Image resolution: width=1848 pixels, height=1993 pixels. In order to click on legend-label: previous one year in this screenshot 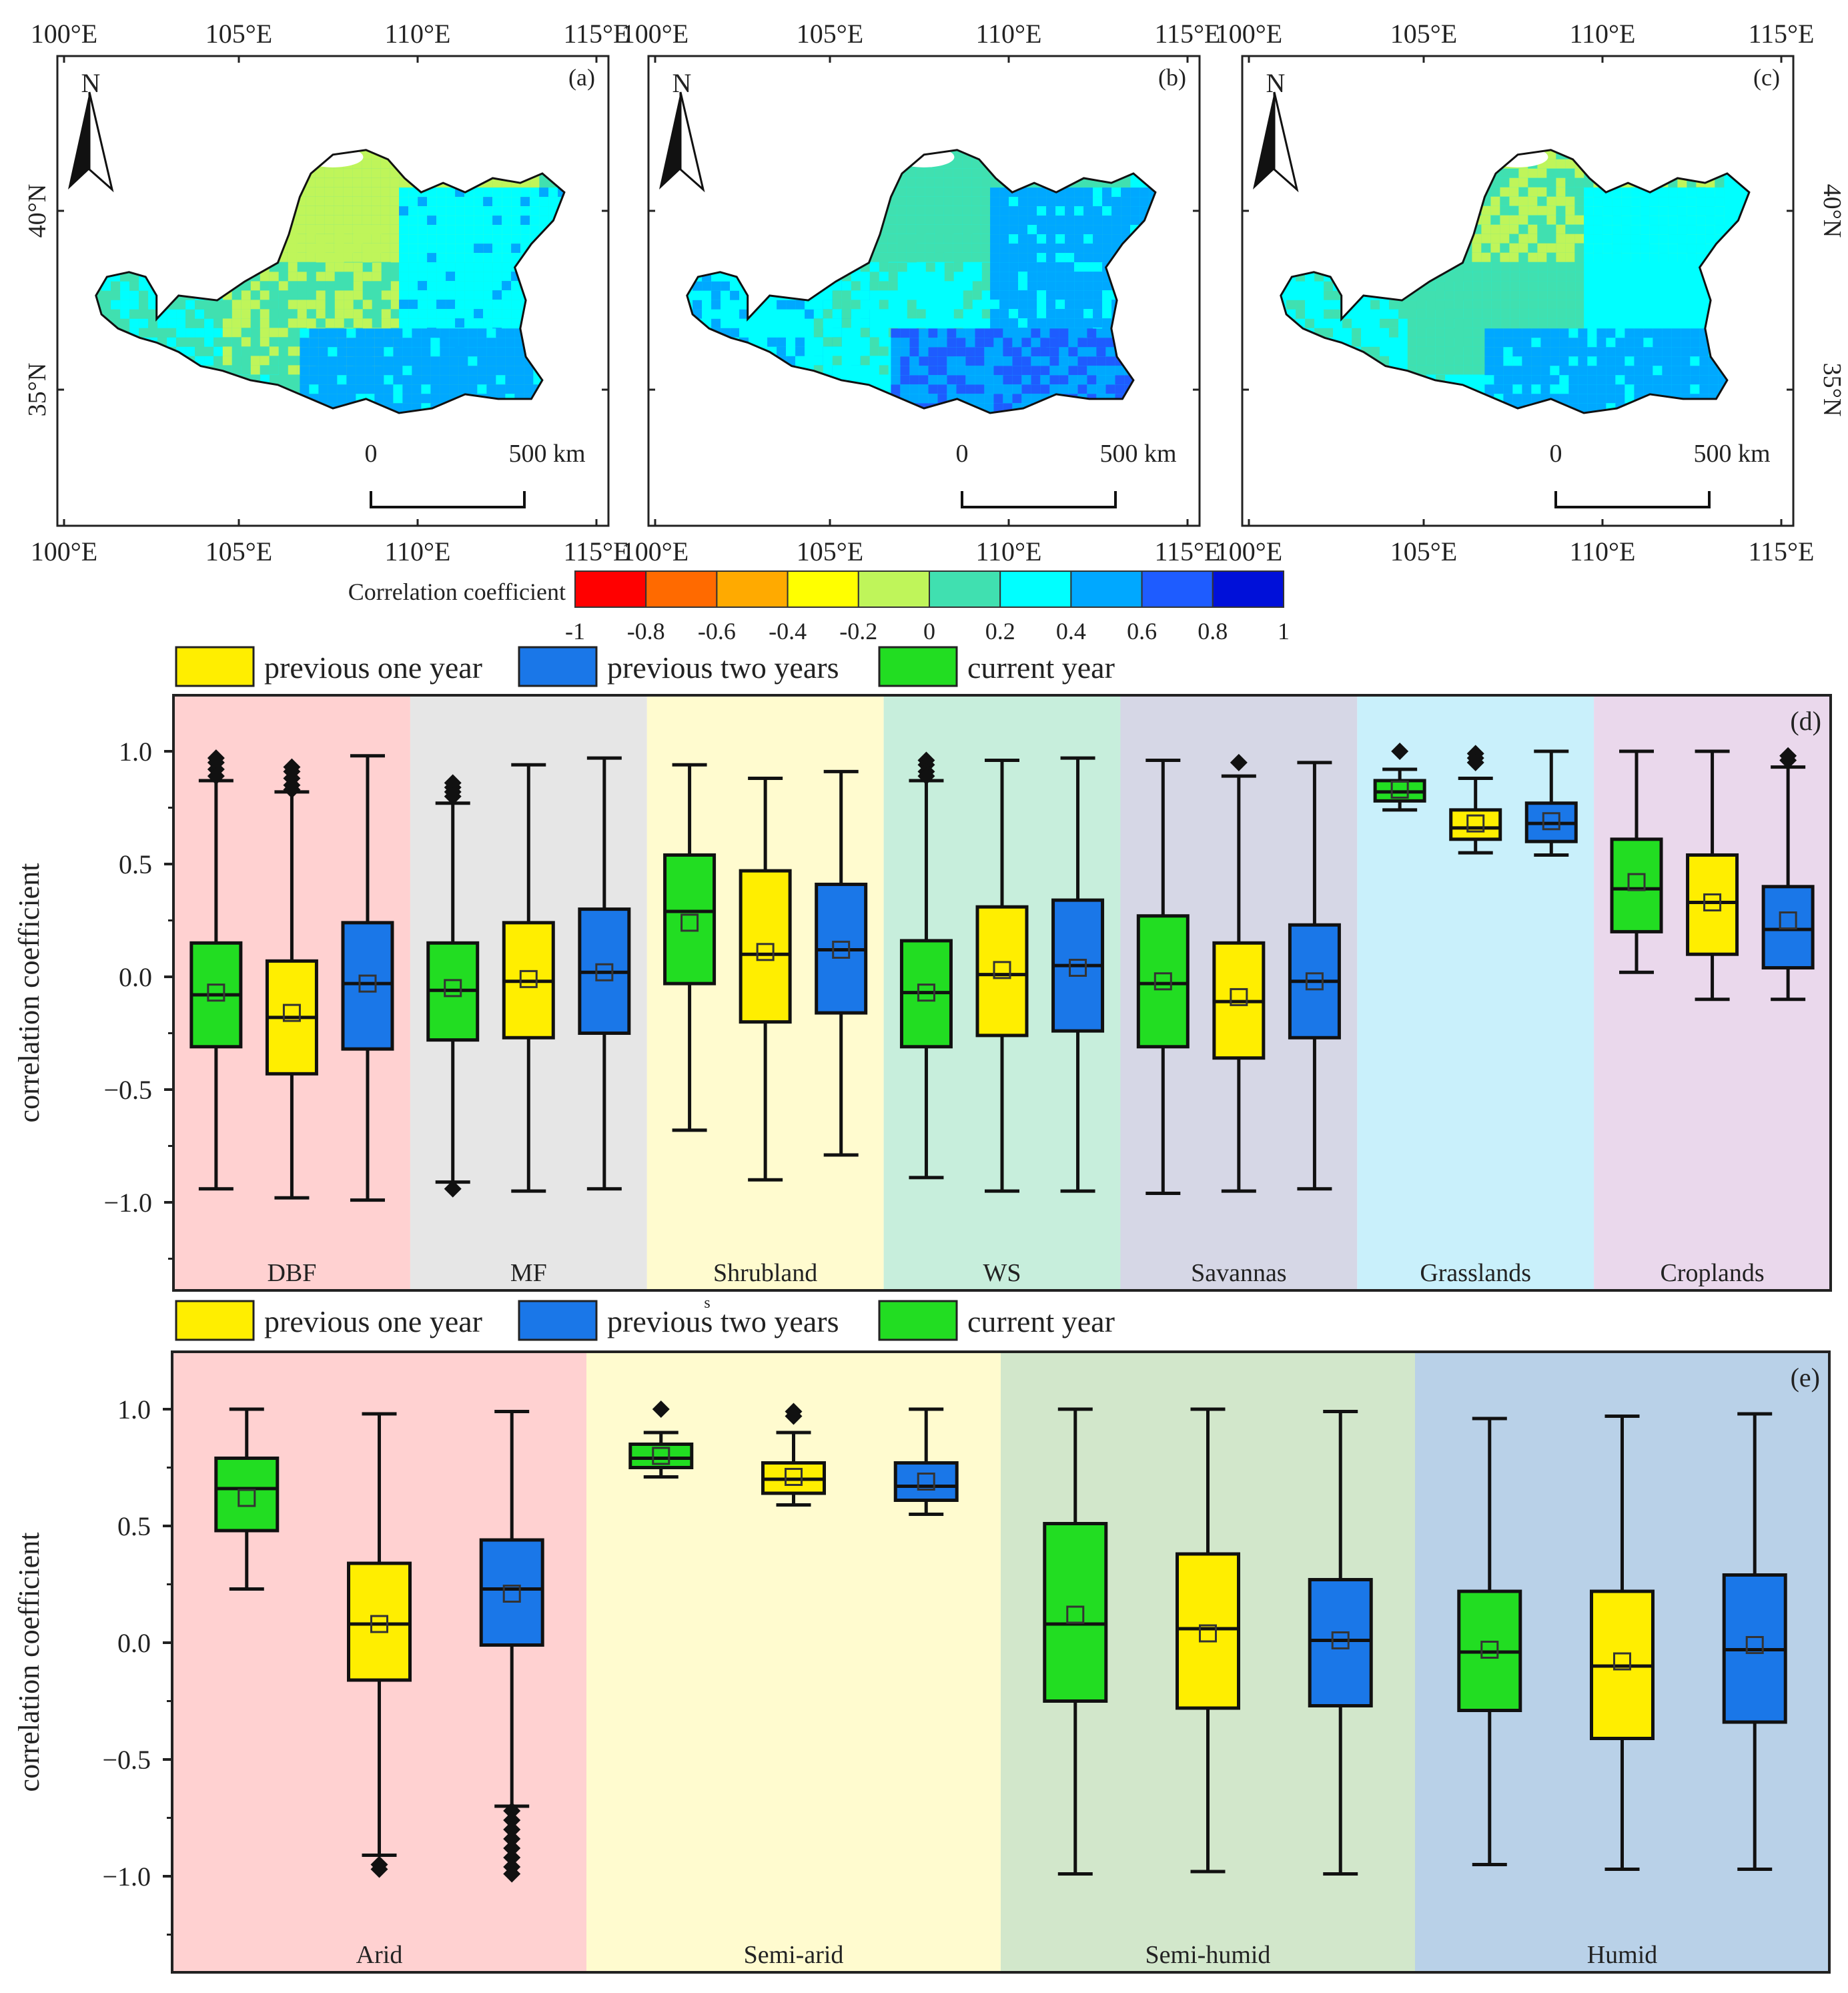, I will do `click(373, 1321)`.